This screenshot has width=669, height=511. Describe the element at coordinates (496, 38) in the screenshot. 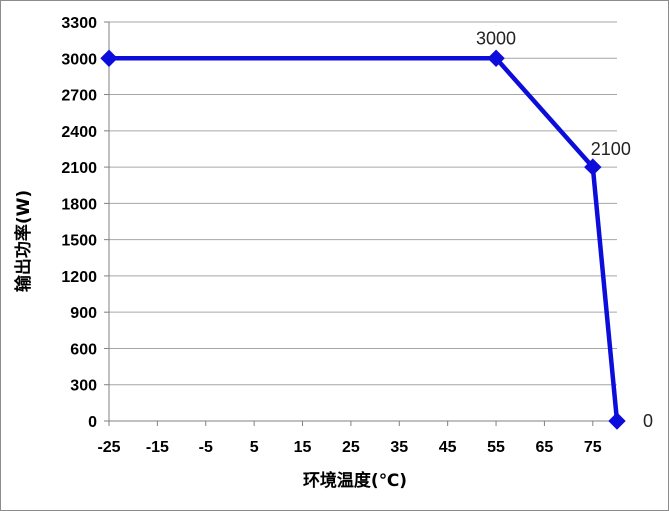

I see `data-label: 3000` at that location.